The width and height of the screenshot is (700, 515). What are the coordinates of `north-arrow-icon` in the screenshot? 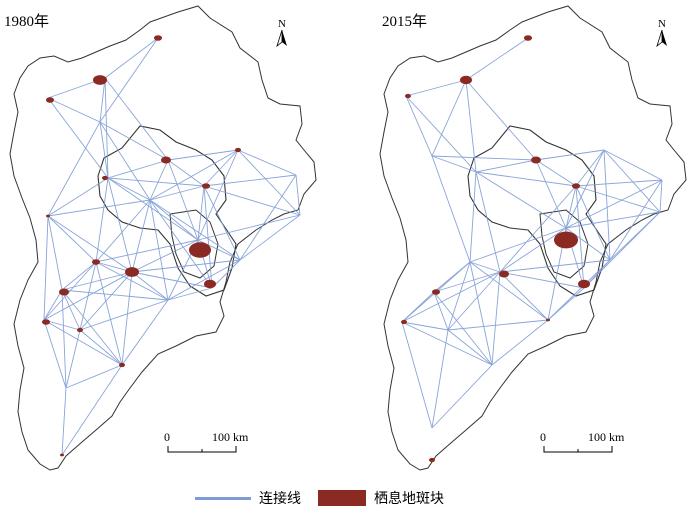 It's located at (661, 38).